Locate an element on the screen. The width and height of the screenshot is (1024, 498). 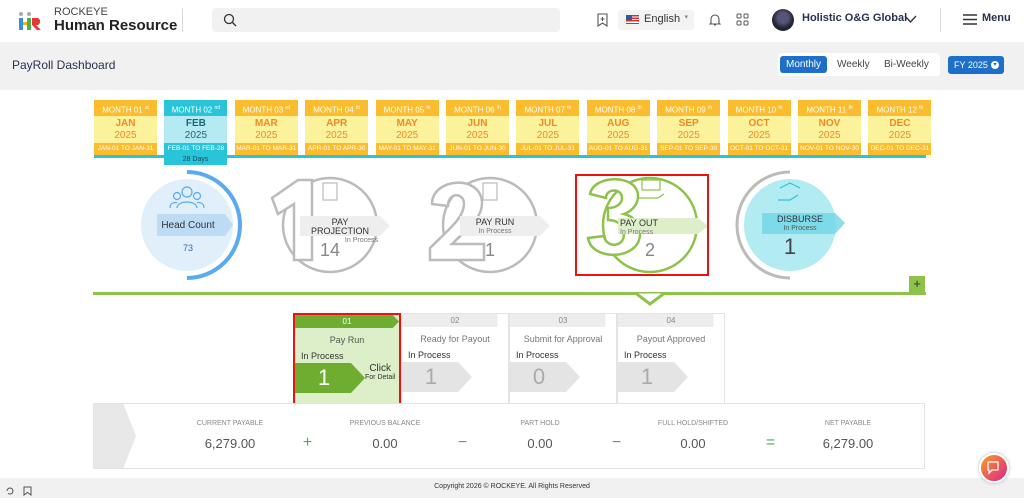
avatar is located at coordinates (783, 20).